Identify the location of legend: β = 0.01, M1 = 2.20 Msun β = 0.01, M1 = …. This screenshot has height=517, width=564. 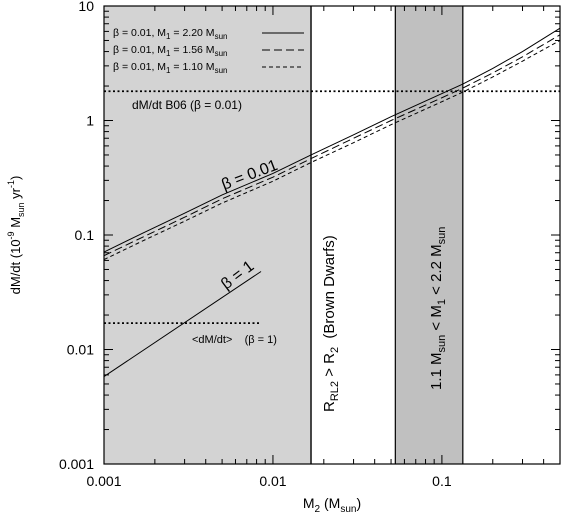
(208, 51).